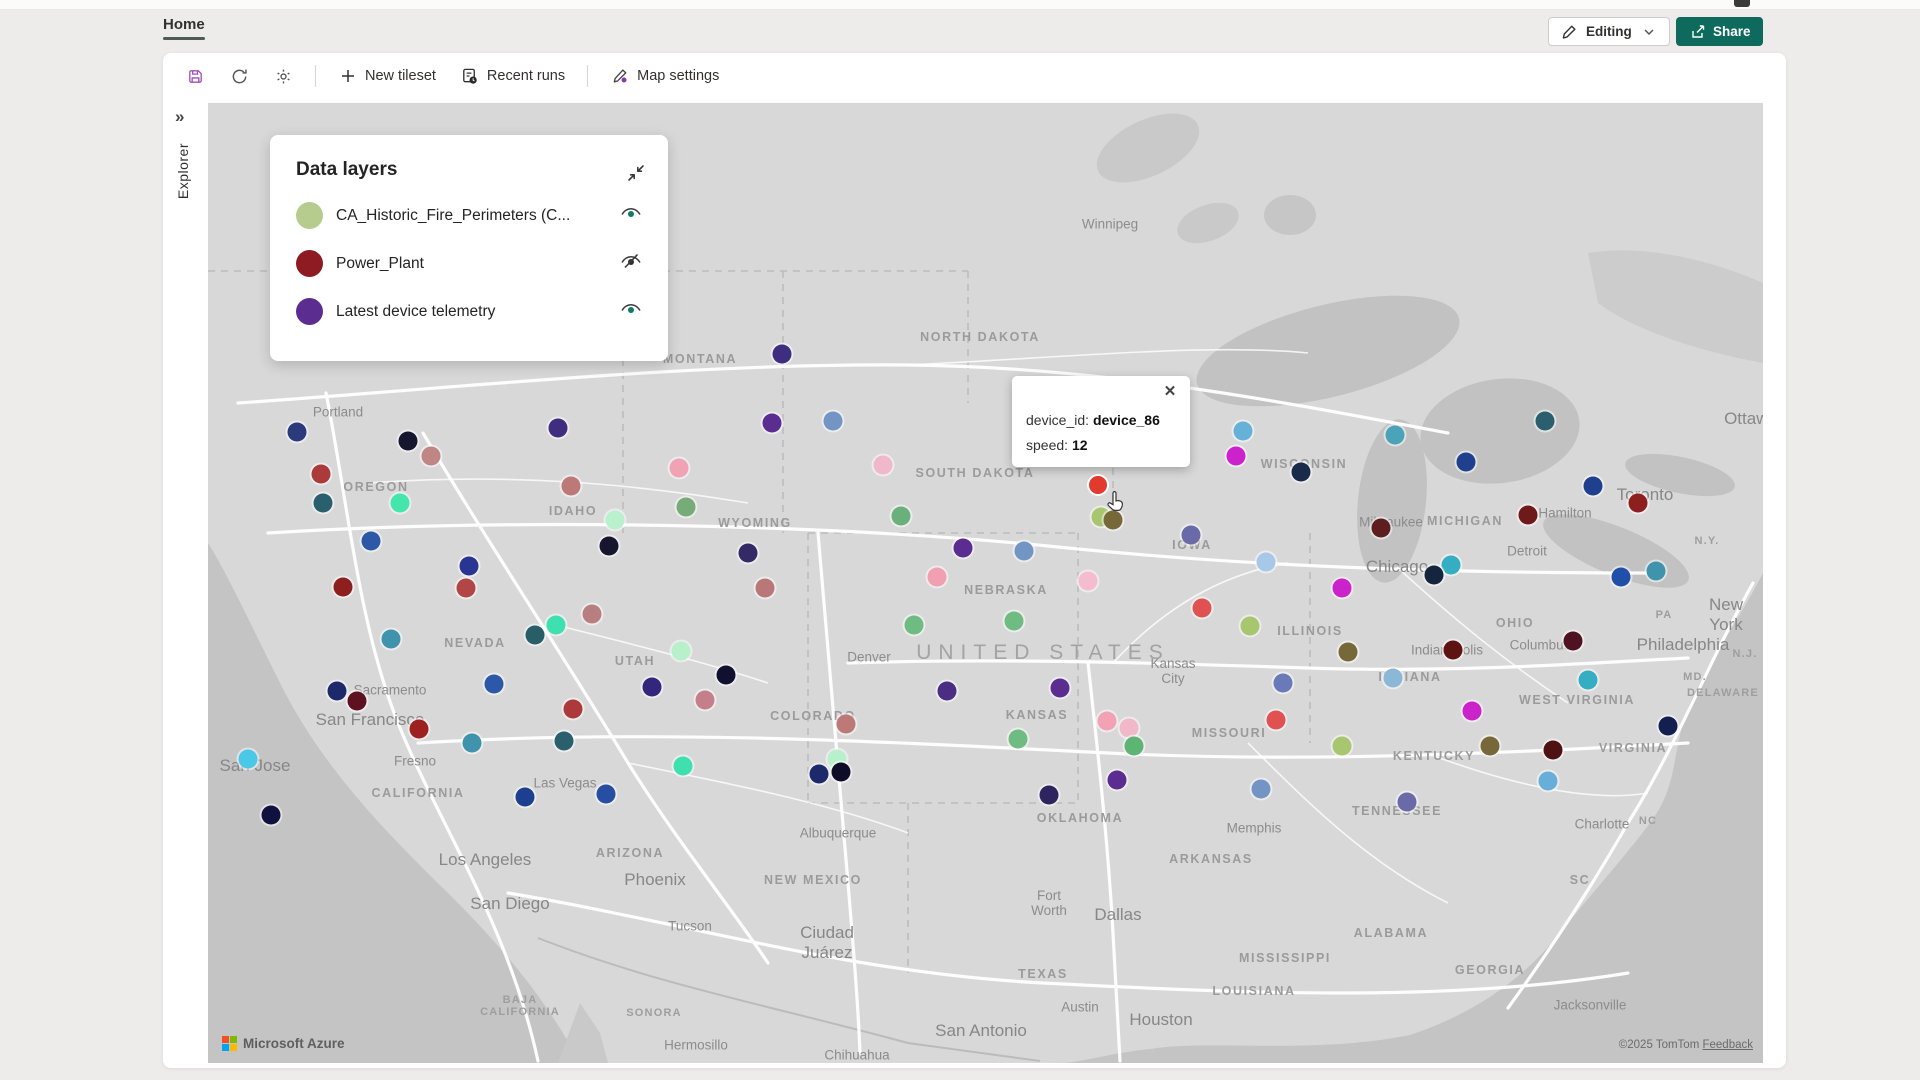  Describe the element at coordinates (512, 76) in the screenshot. I see `recent-runs-button: Recent runs` at that location.